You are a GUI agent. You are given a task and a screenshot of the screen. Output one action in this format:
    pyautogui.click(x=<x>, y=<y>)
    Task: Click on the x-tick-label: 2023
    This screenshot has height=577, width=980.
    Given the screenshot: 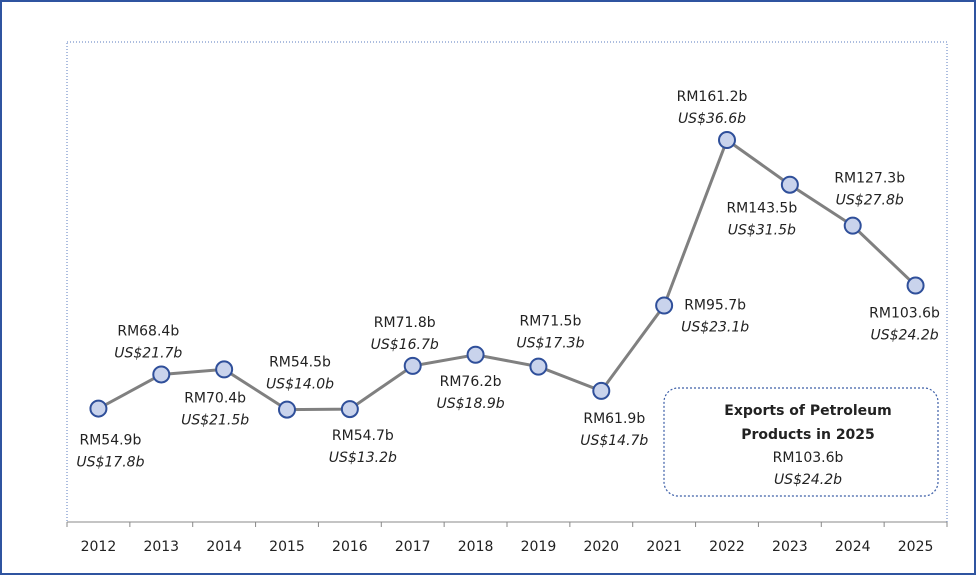 What is the action you would take?
    pyautogui.click(x=790, y=547)
    